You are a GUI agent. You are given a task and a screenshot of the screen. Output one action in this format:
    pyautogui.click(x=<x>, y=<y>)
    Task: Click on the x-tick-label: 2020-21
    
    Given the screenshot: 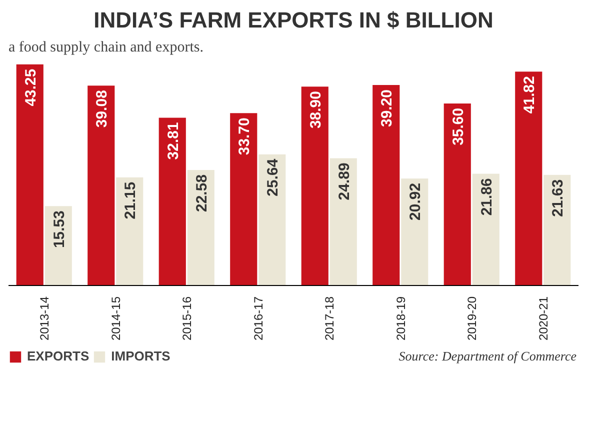 What is the action you would take?
    pyautogui.click(x=543, y=318)
    